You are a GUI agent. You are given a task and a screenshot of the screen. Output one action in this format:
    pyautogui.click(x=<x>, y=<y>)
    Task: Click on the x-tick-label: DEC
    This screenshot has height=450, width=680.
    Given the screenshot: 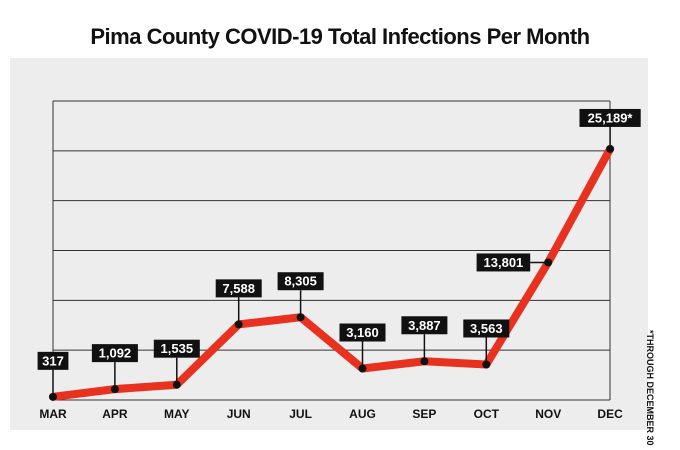 What is the action you would take?
    pyautogui.click(x=610, y=414)
    